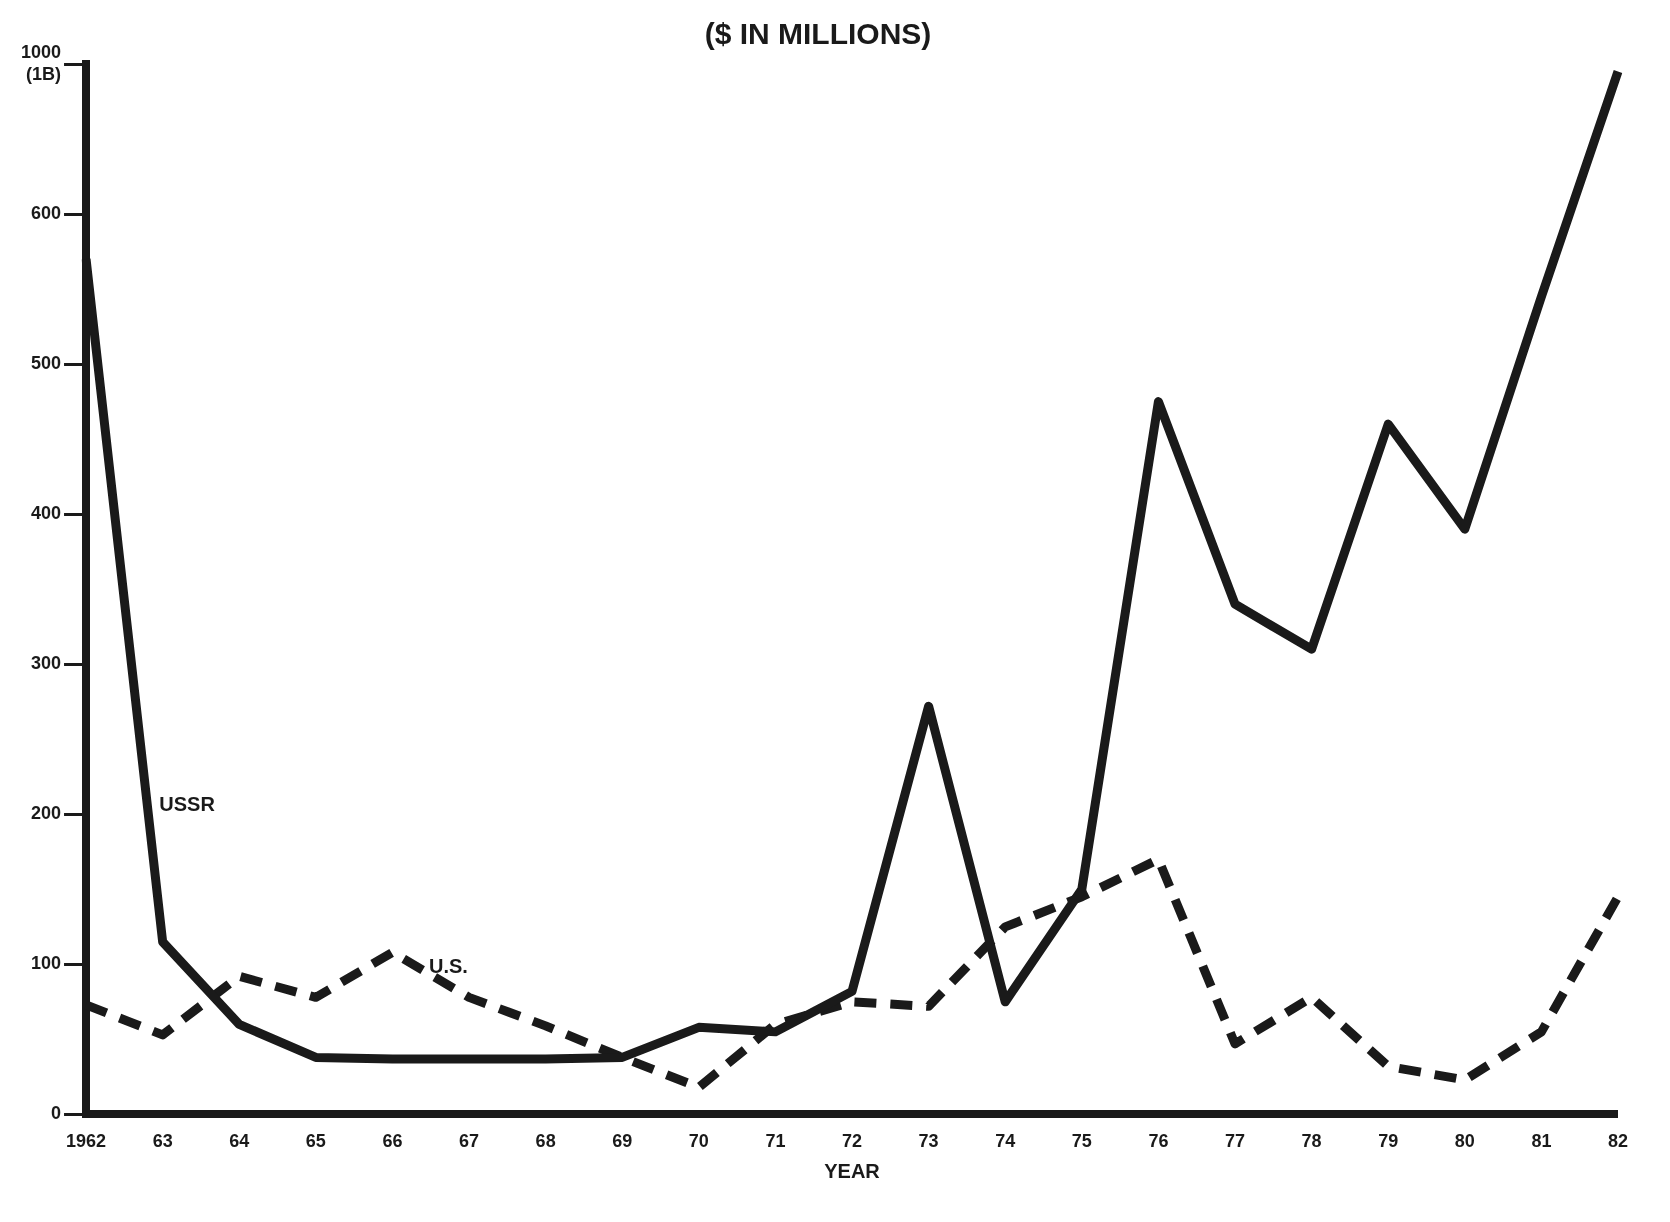  I want to click on x-tick-label: 68, so click(545, 1141).